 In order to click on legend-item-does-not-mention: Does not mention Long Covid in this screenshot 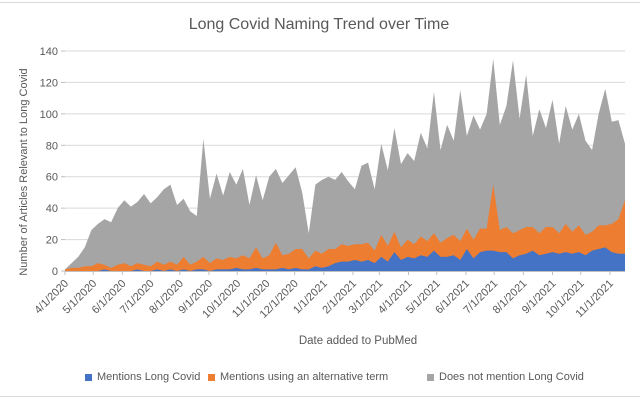, I will do `click(505, 377)`.